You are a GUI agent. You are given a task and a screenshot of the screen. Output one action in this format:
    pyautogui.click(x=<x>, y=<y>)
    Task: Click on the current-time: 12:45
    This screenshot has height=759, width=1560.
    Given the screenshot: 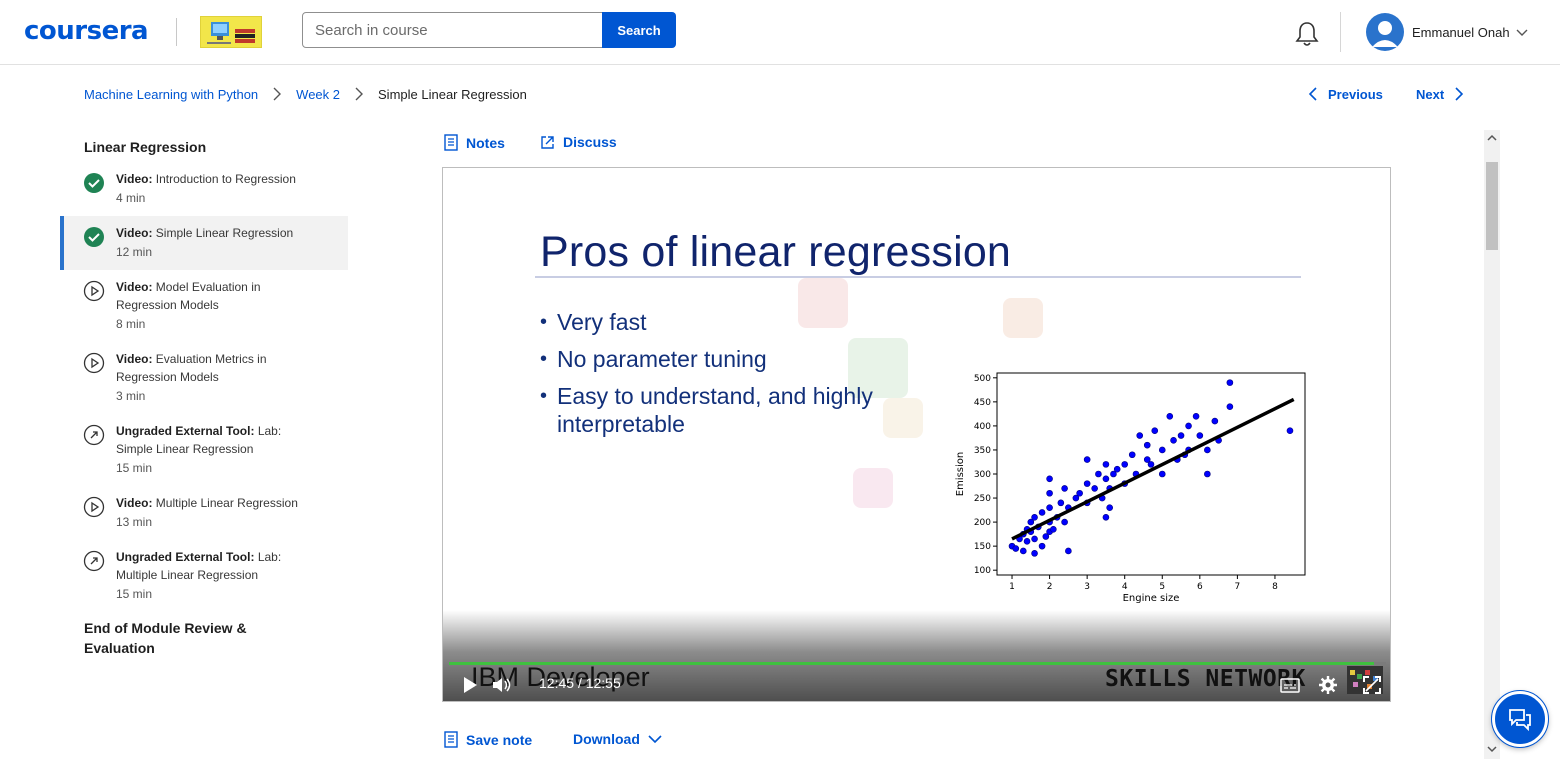 What is the action you would take?
    pyautogui.click(x=557, y=683)
    